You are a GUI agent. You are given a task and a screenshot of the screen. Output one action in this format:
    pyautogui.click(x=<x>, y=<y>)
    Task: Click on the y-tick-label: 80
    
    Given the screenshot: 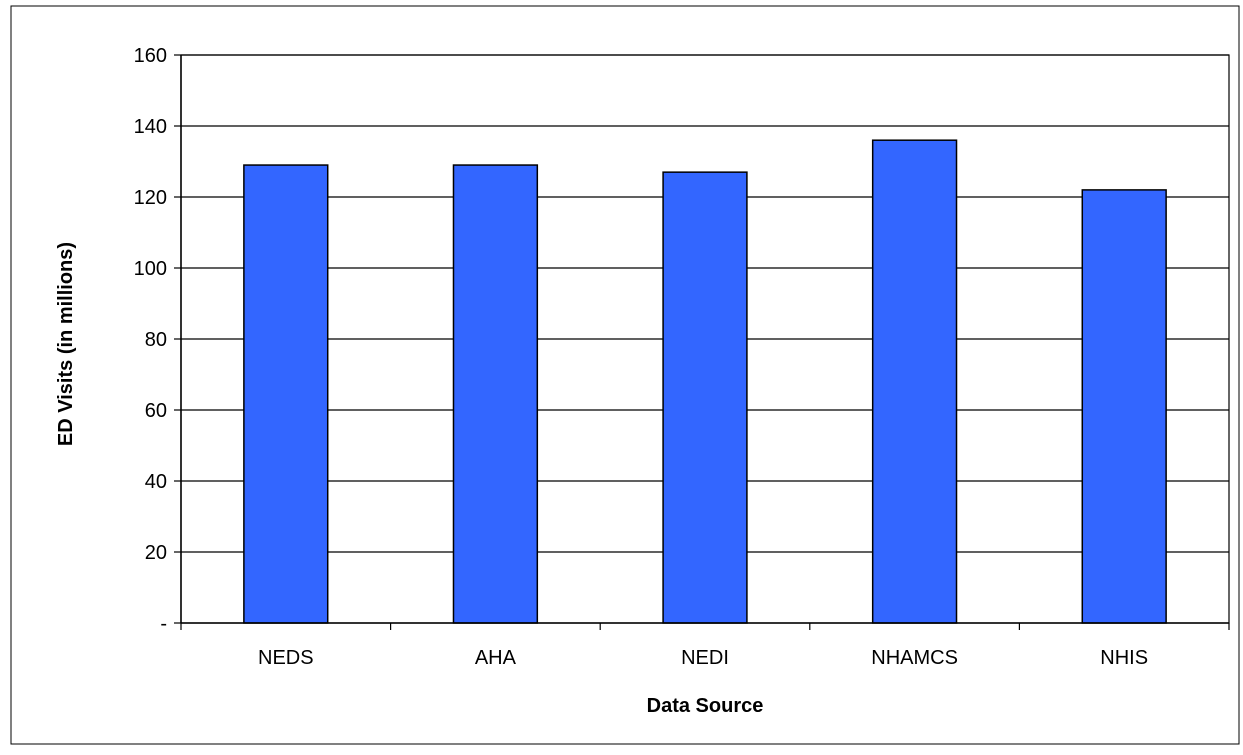 What is the action you would take?
    pyautogui.click(x=156, y=340)
    